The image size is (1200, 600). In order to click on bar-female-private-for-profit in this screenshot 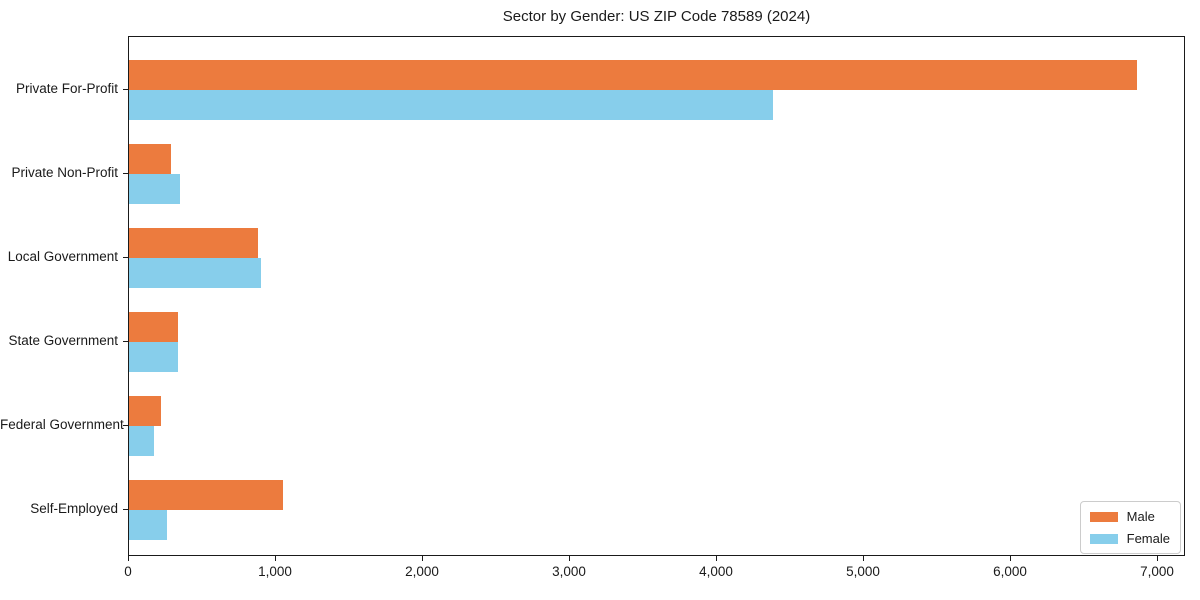, I will do `click(451, 105)`.